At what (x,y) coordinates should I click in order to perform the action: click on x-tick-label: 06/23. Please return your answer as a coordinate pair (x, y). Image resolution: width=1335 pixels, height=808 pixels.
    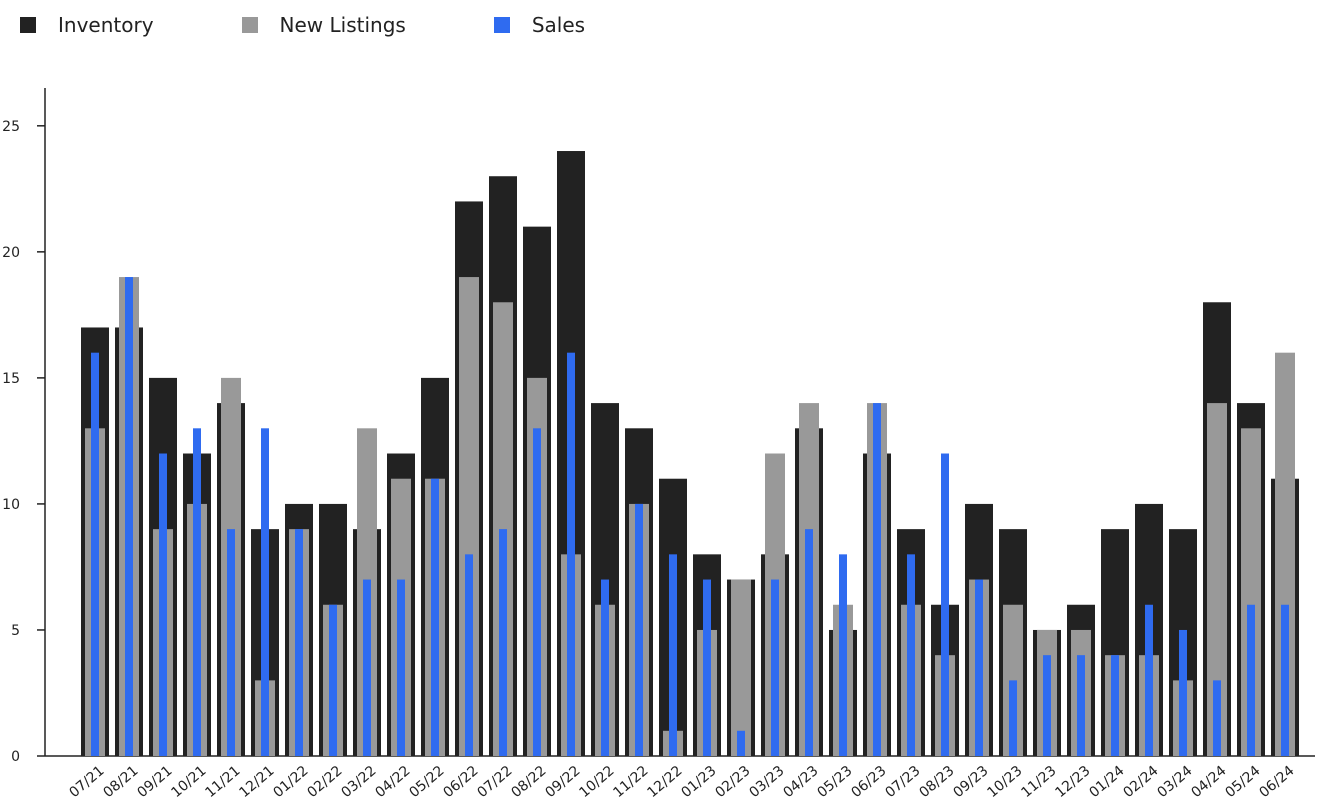
    Looking at the image, I should click on (868, 782).